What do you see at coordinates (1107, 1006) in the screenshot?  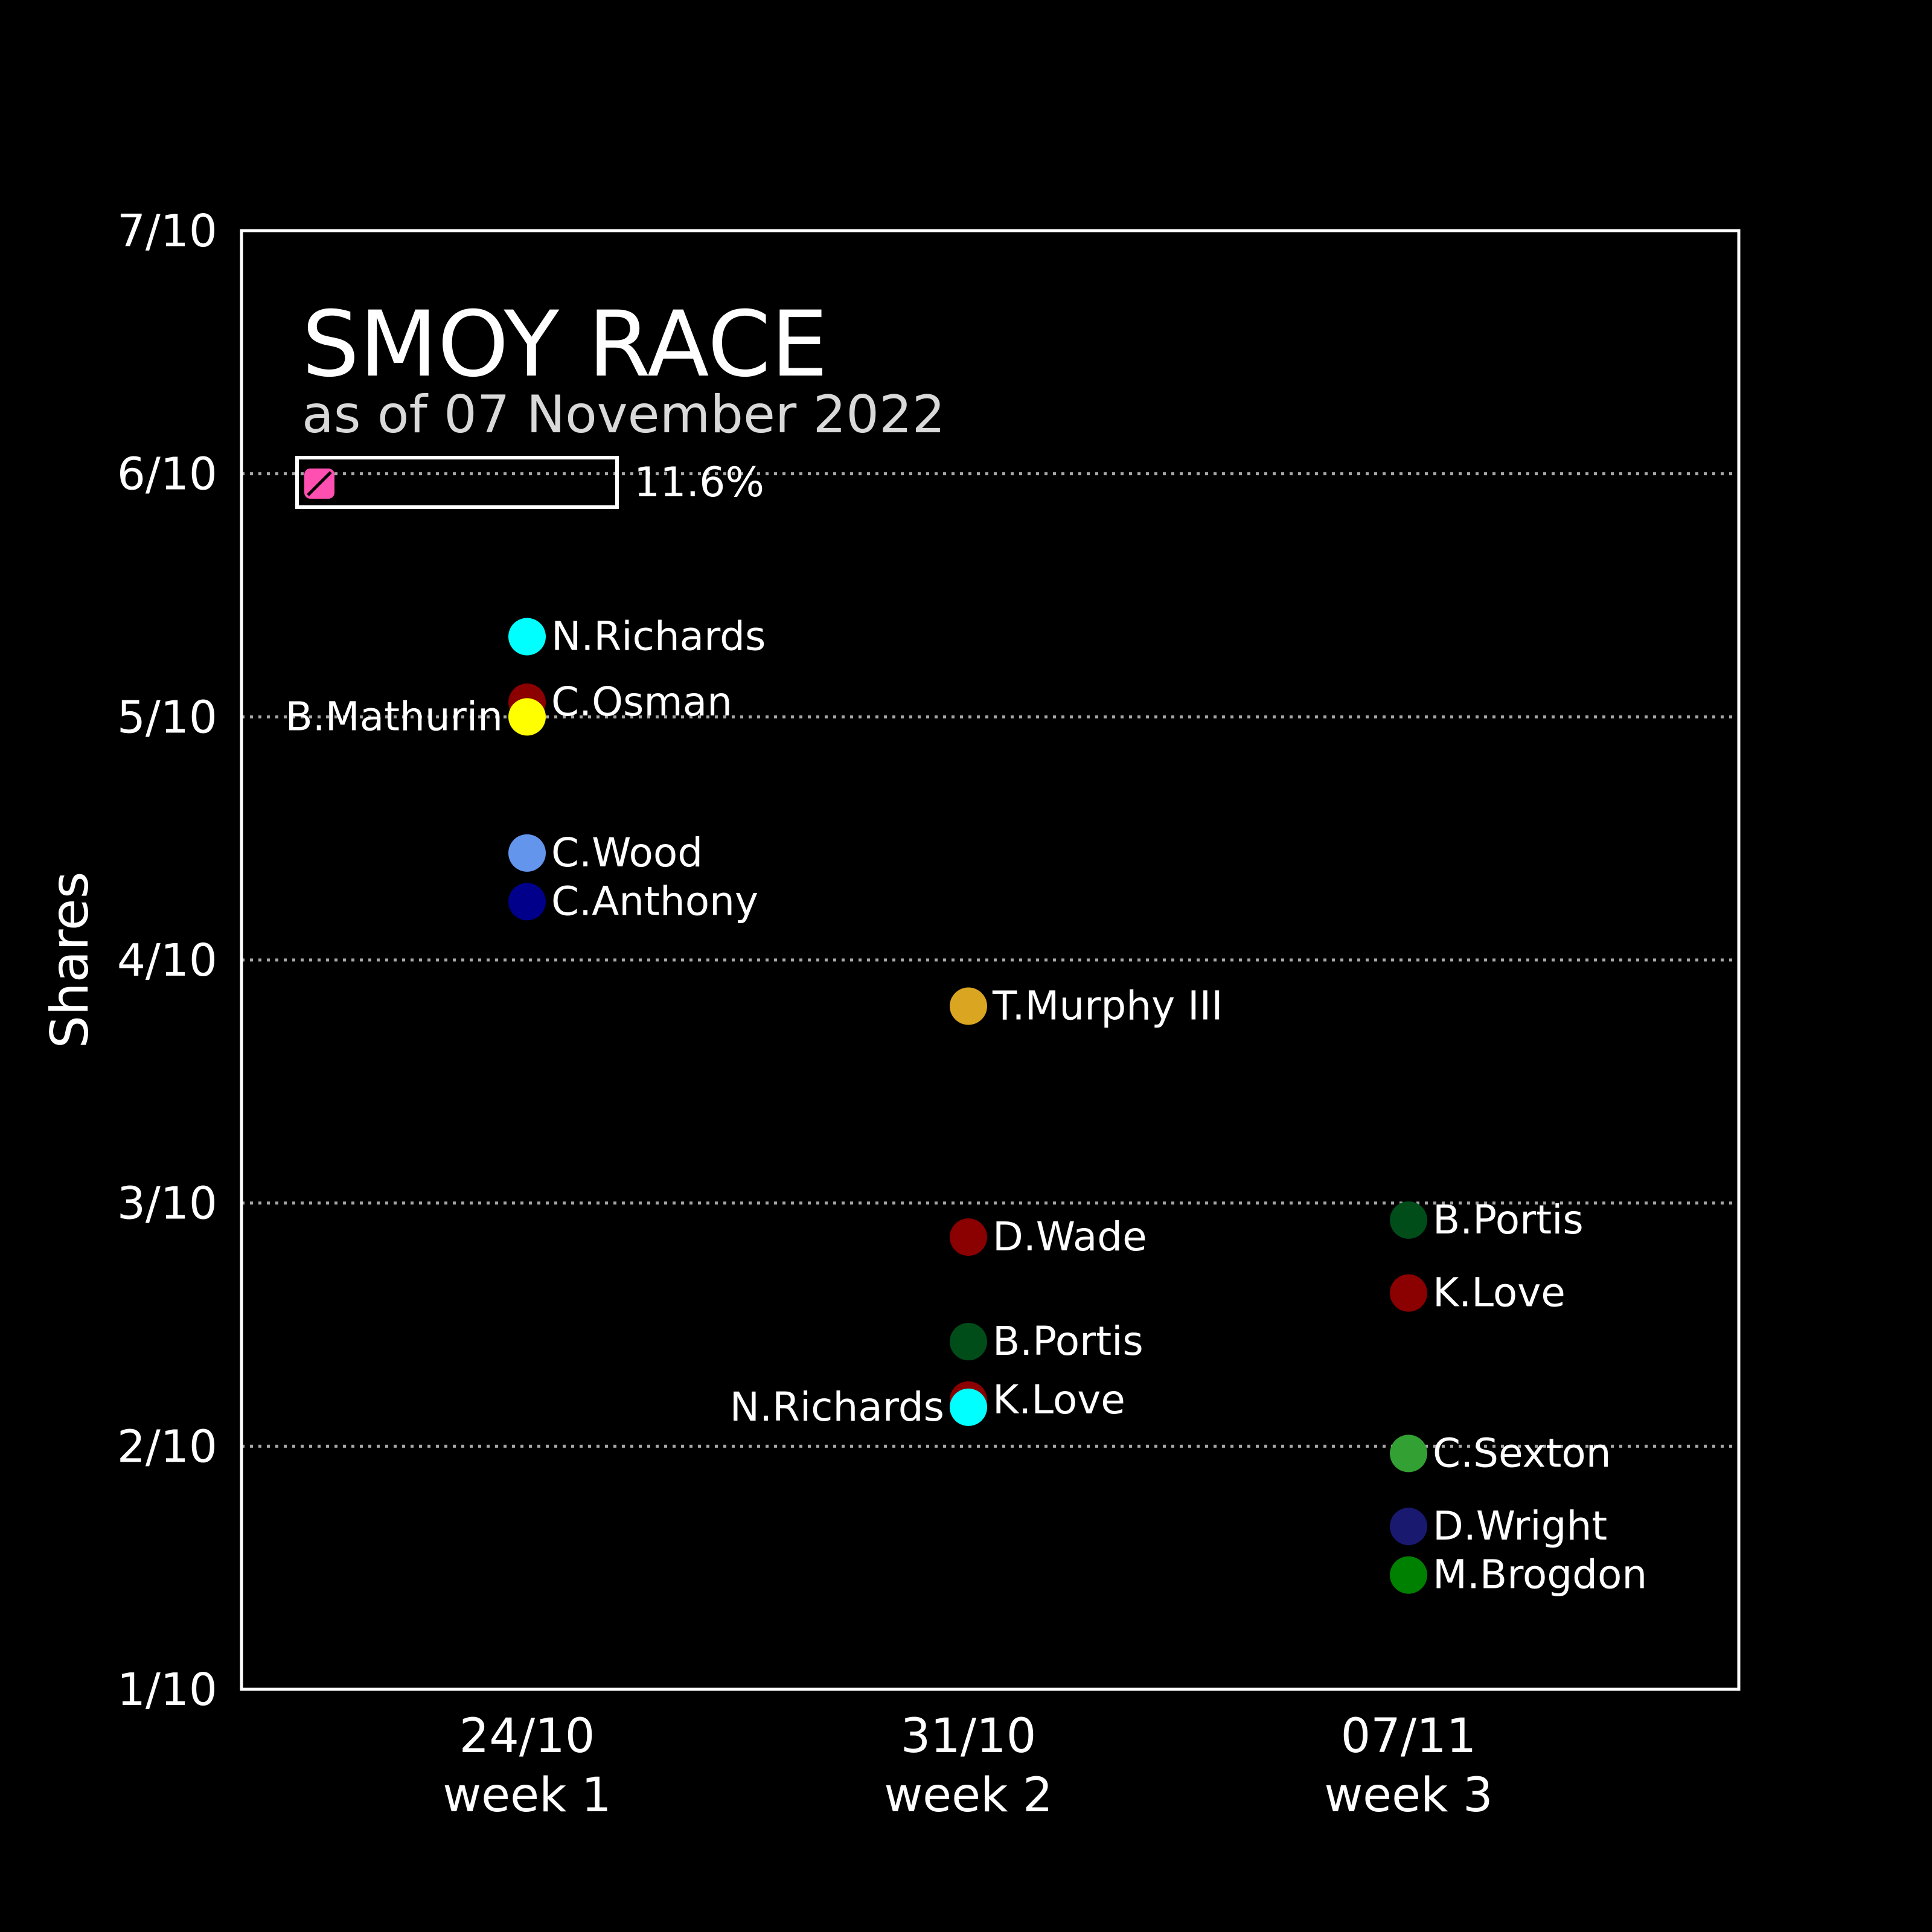 I see `data-point-label: T.Murphy III` at bounding box center [1107, 1006].